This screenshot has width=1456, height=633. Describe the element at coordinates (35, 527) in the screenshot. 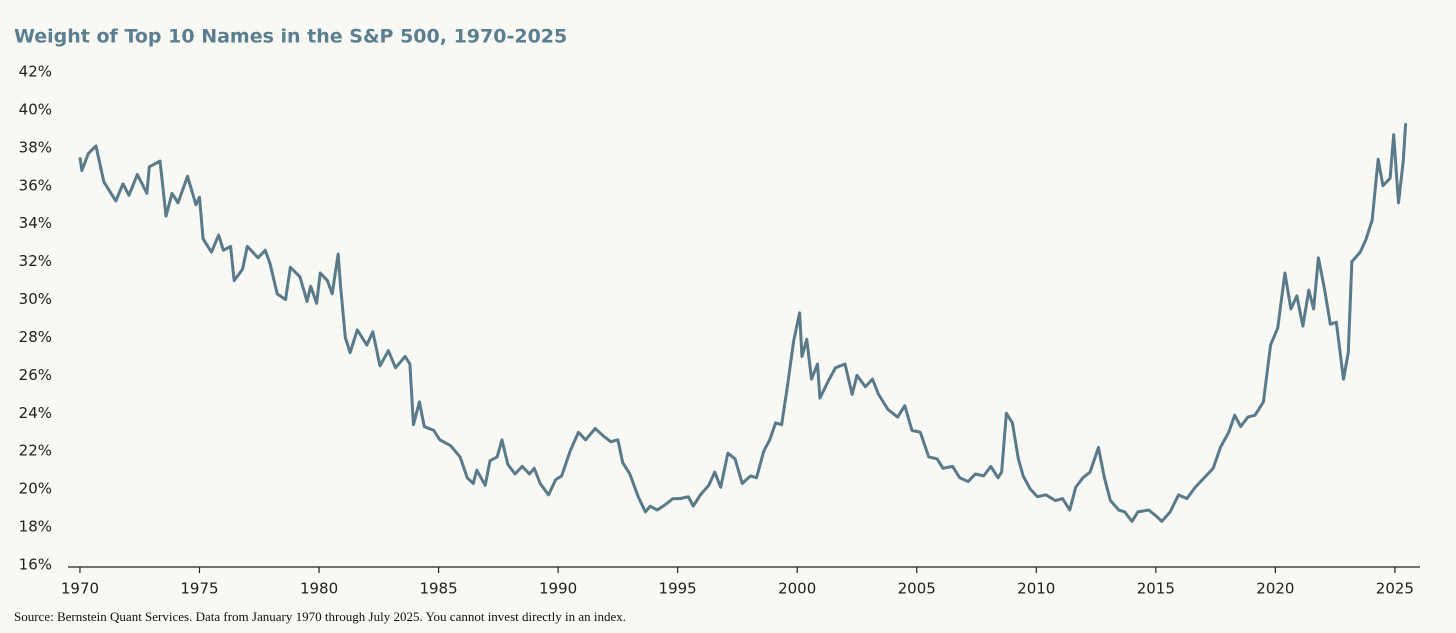

I see `y-tick-label: 18%` at that location.